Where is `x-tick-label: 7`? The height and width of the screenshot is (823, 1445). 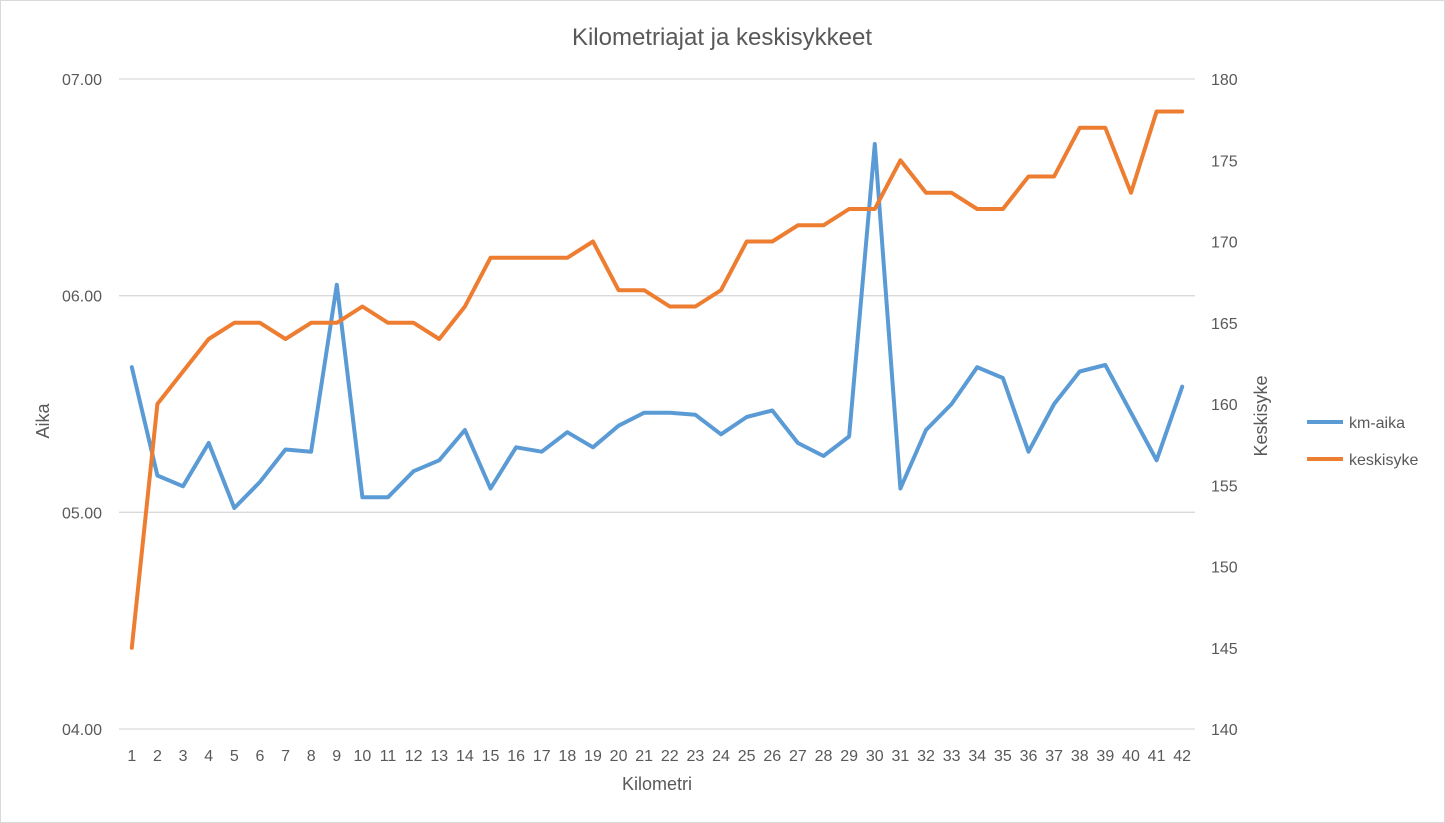 x-tick-label: 7 is located at coordinates (285, 756).